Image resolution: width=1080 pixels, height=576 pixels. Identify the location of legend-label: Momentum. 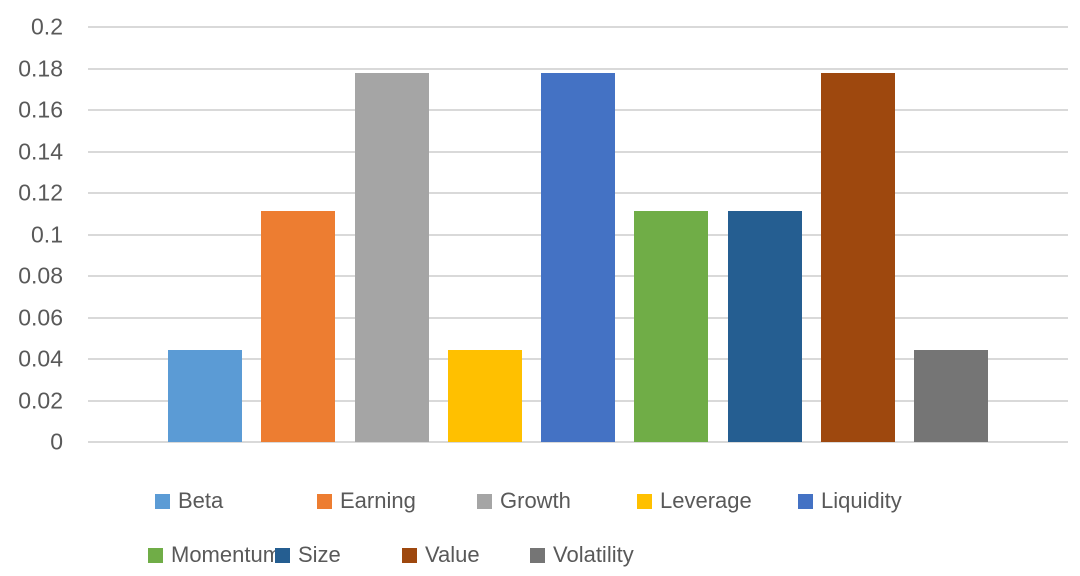
(226, 554).